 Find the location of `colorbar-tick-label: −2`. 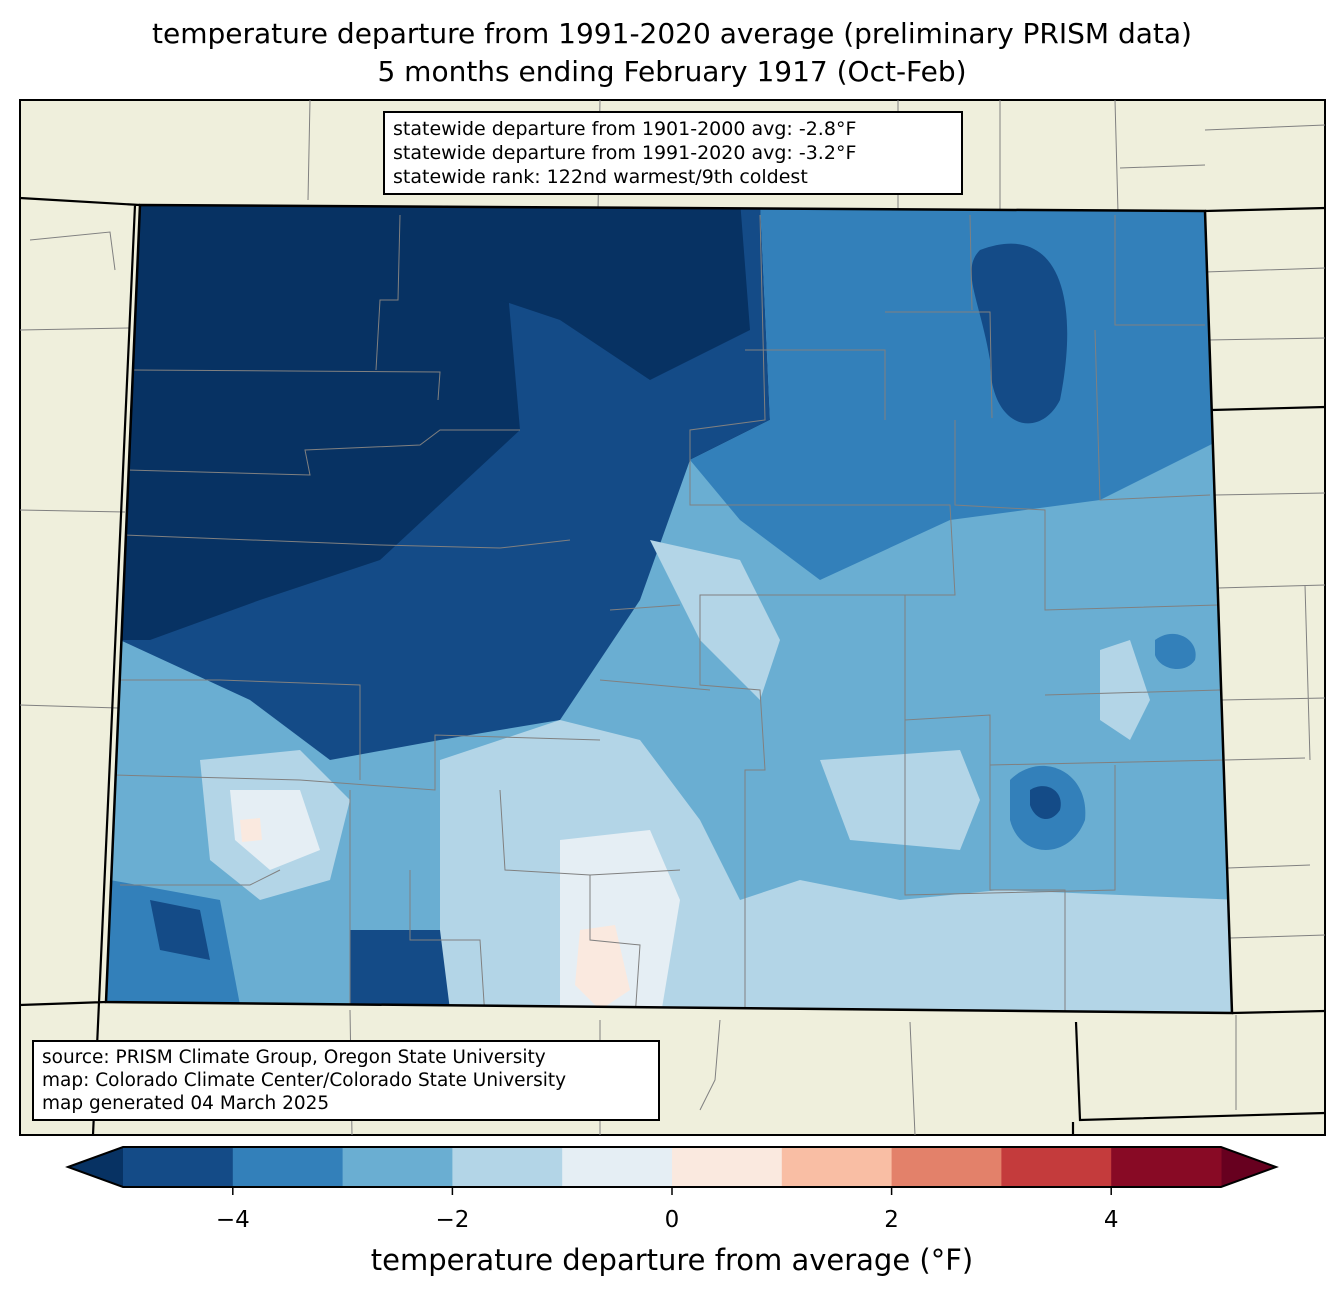

colorbar-tick-label: −2 is located at coordinates (452, 1220).